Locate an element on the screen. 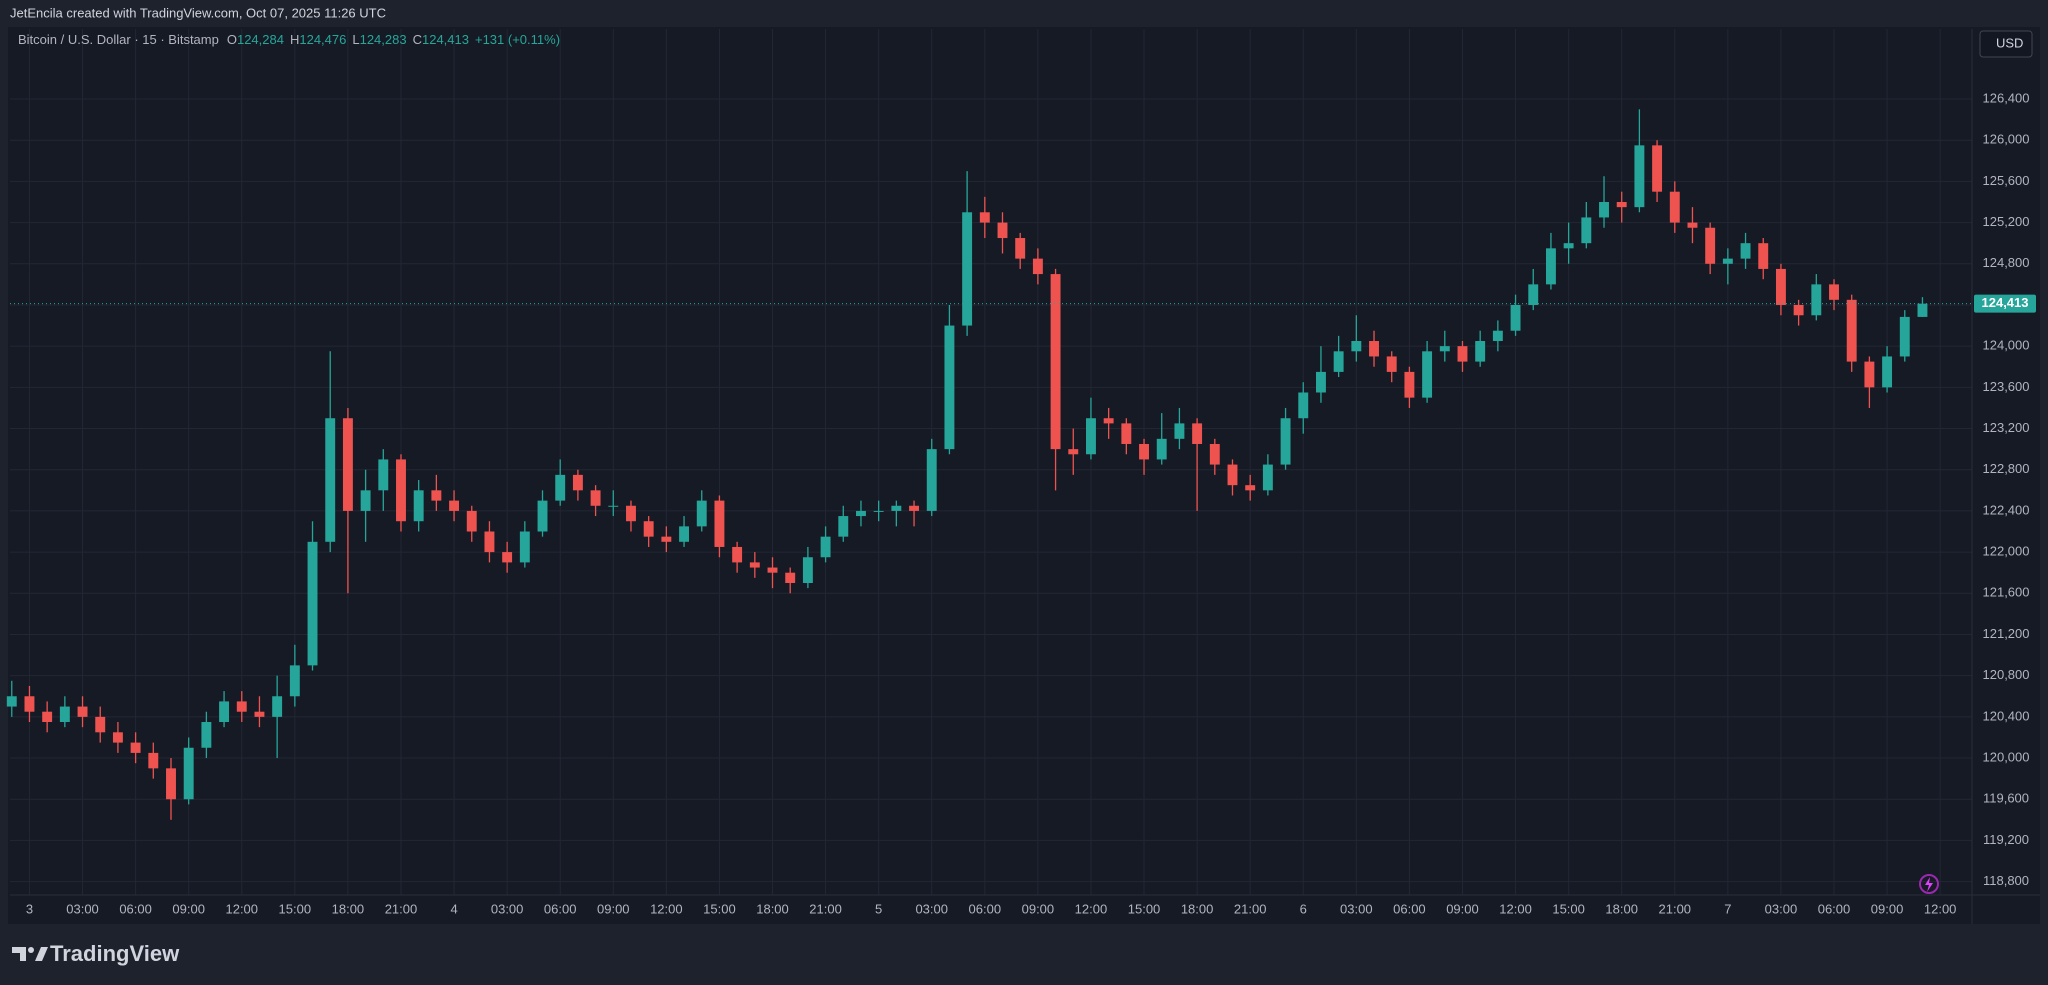  legend-key: H is located at coordinates (294, 39).